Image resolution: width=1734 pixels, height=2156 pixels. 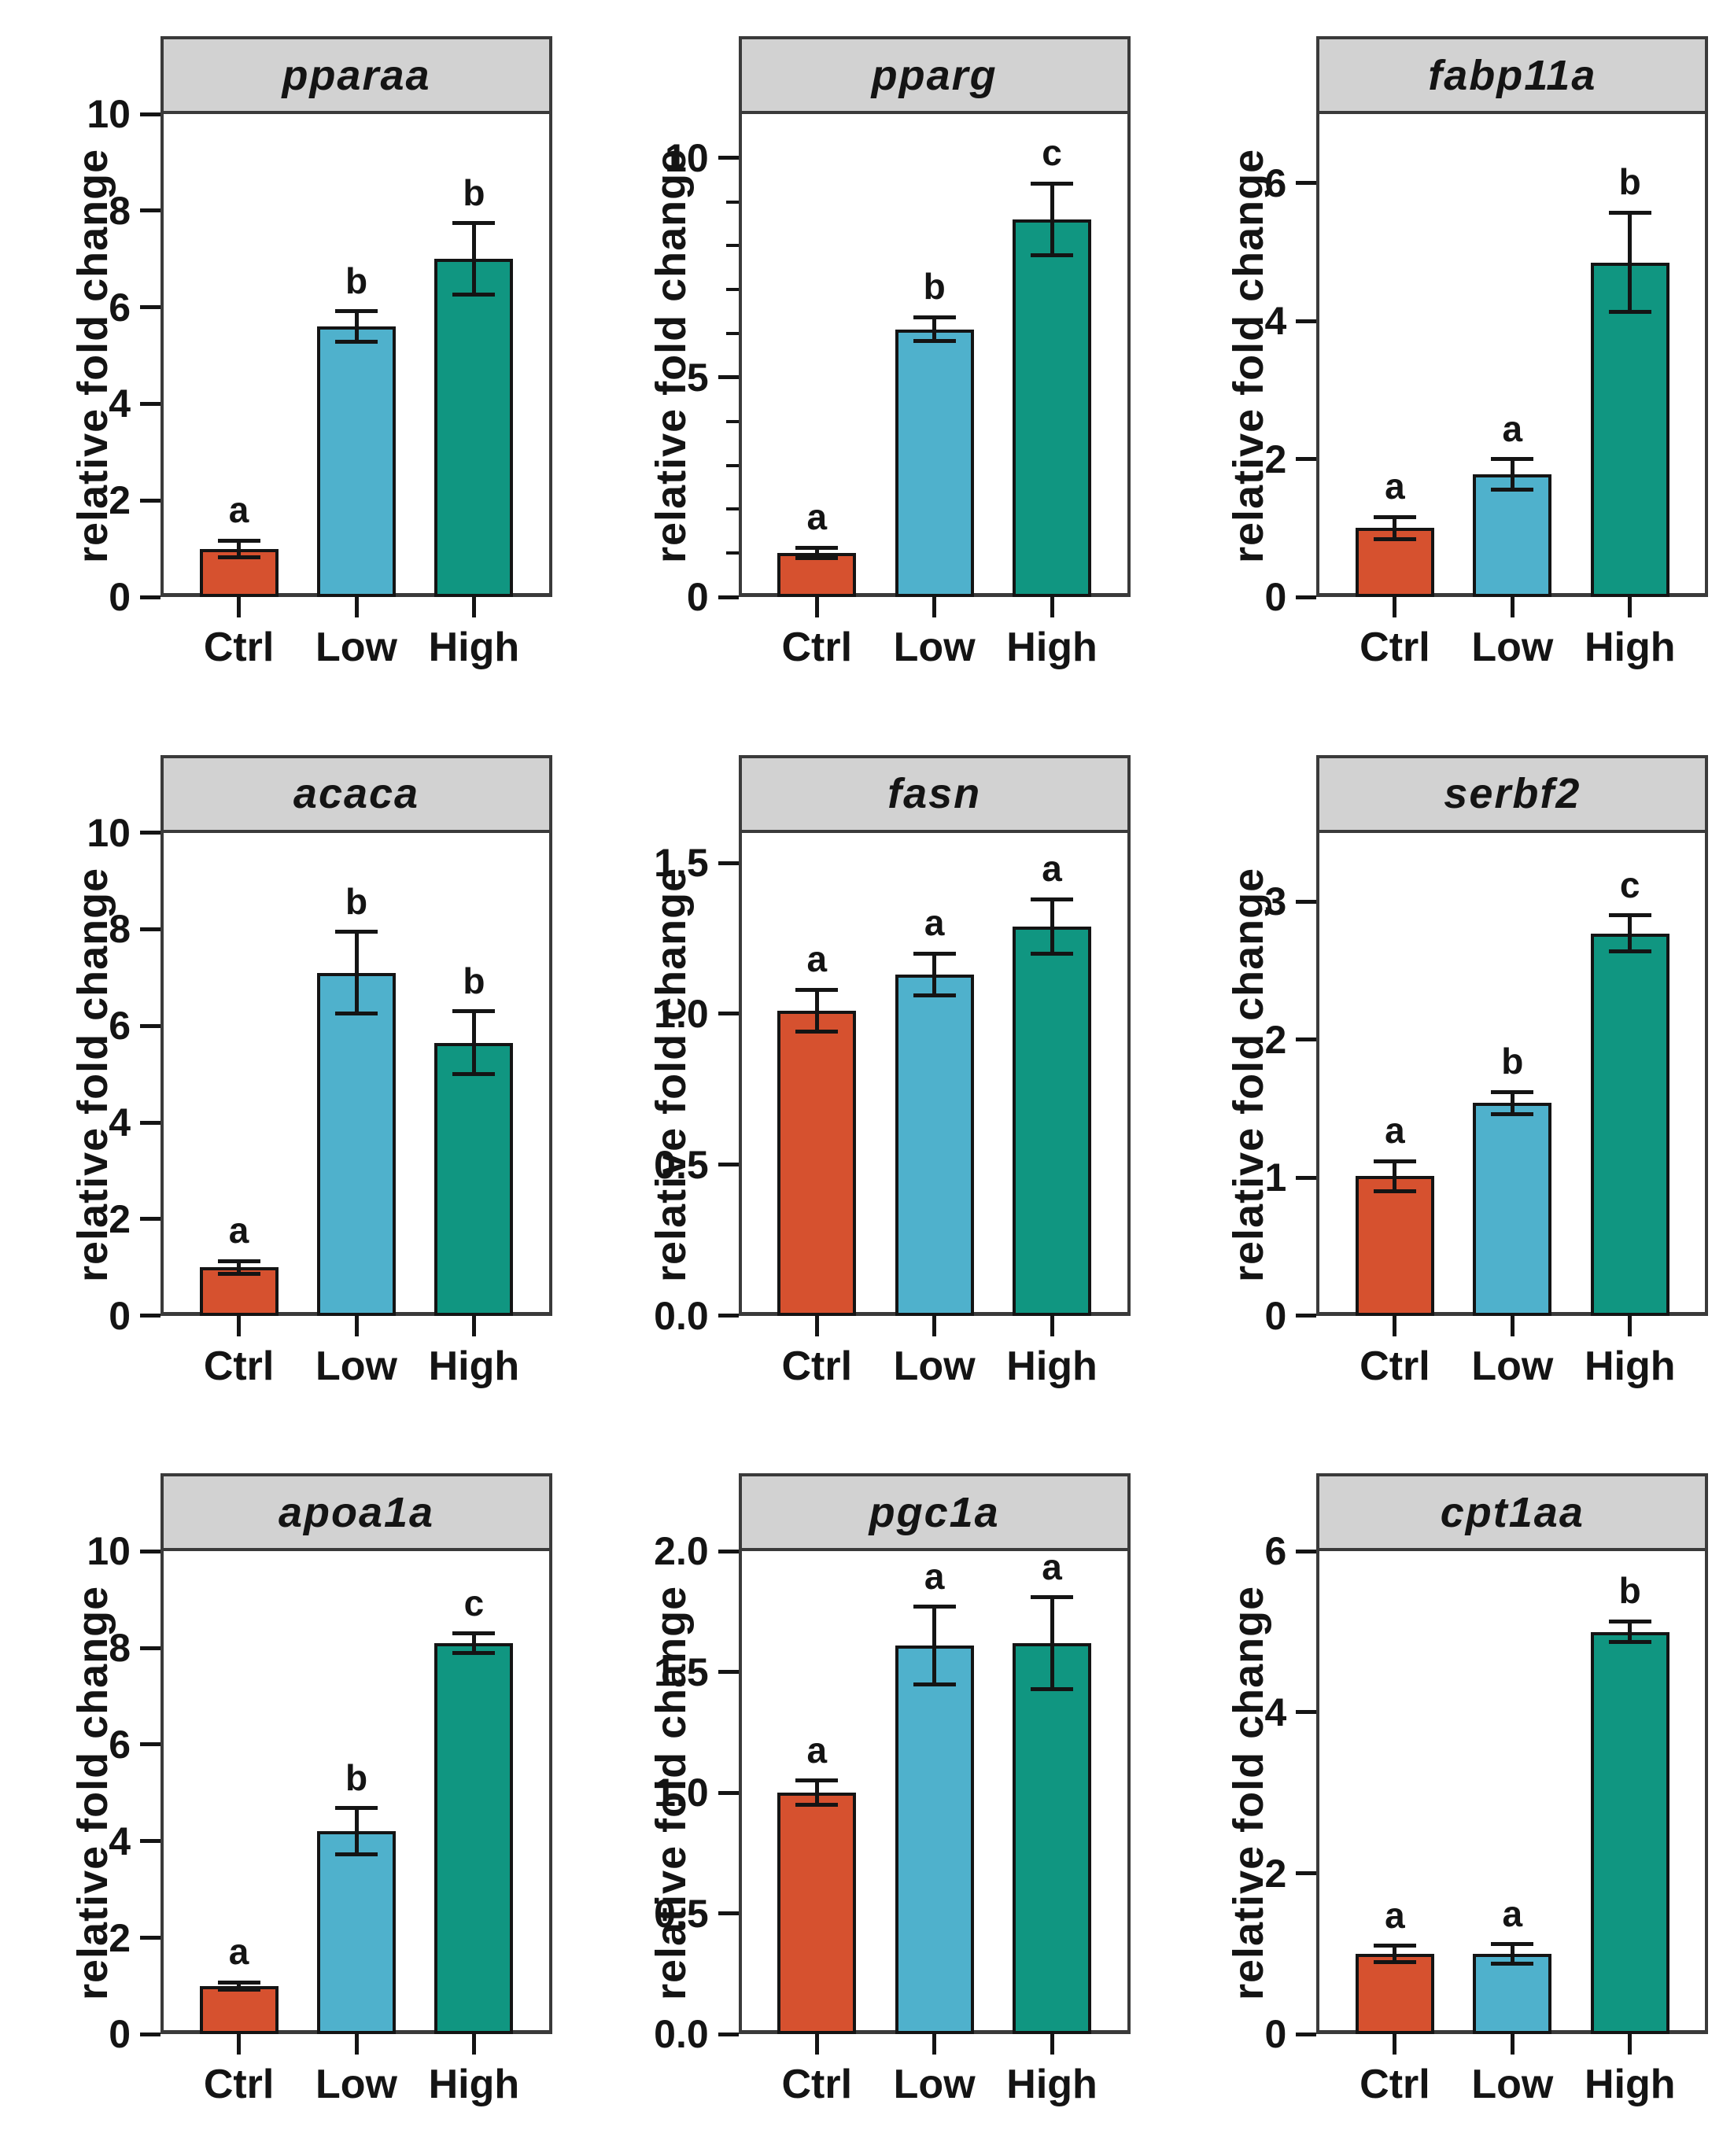 I want to click on significance-letter: b, so click(x=474, y=192).